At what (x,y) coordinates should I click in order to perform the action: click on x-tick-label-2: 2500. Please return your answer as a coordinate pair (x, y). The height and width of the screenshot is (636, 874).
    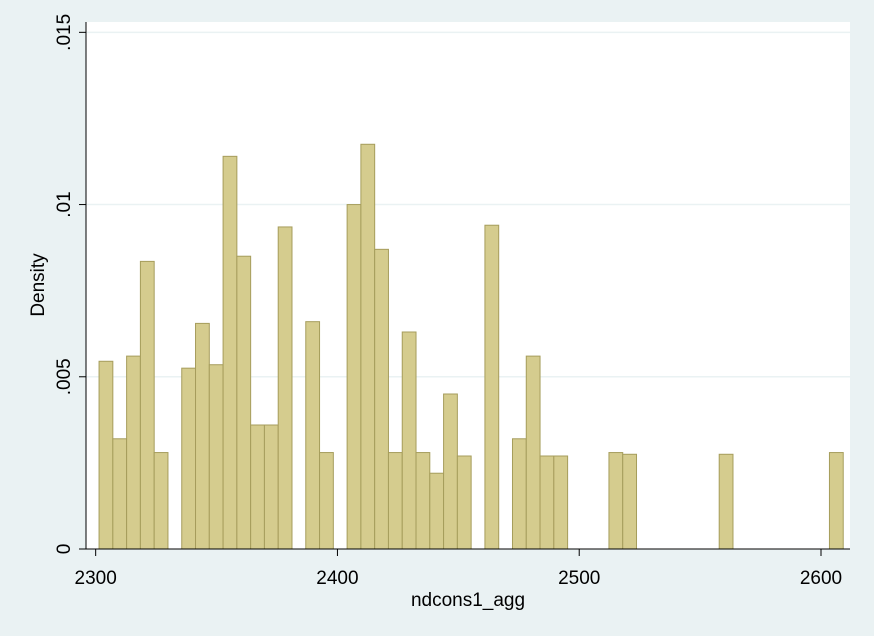
    Looking at the image, I should click on (579, 578).